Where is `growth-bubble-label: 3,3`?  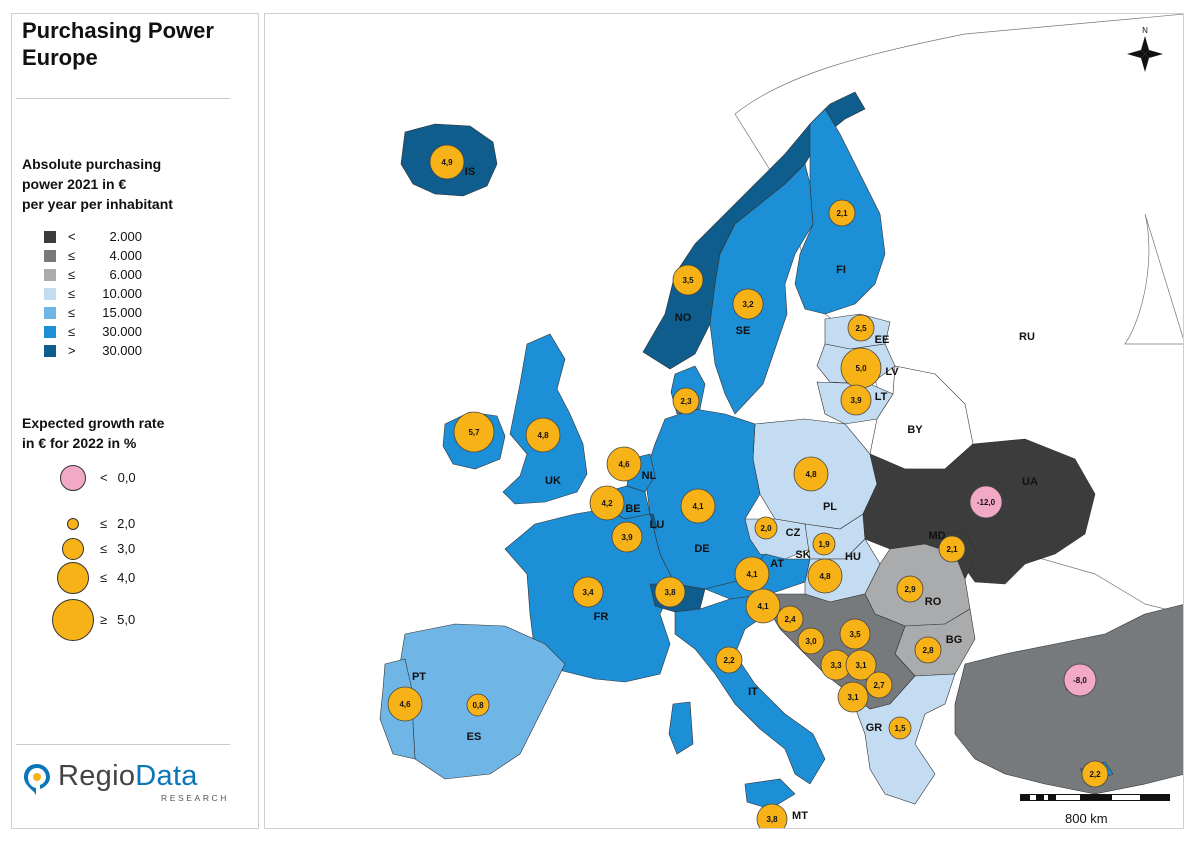
growth-bubble-label: 3,3 is located at coordinates (836, 665).